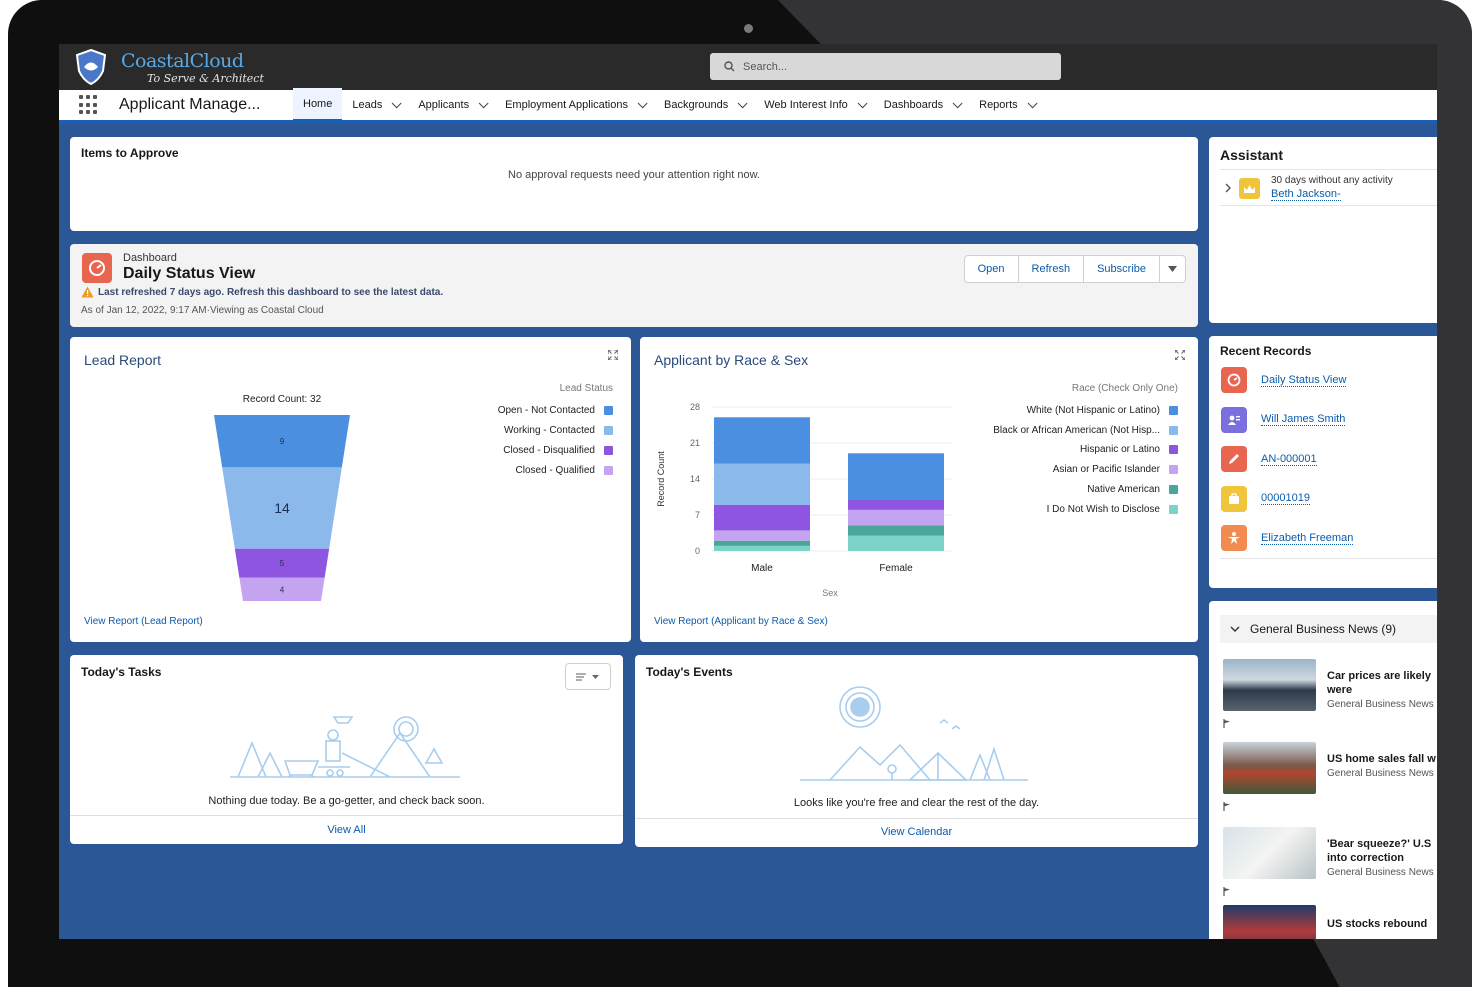 Image resolution: width=1480 pixels, height=987 pixels. Describe the element at coordinates (558, 450) in the screenshot. I see `lead-legend-item: Closed - Disqualified` at that location.